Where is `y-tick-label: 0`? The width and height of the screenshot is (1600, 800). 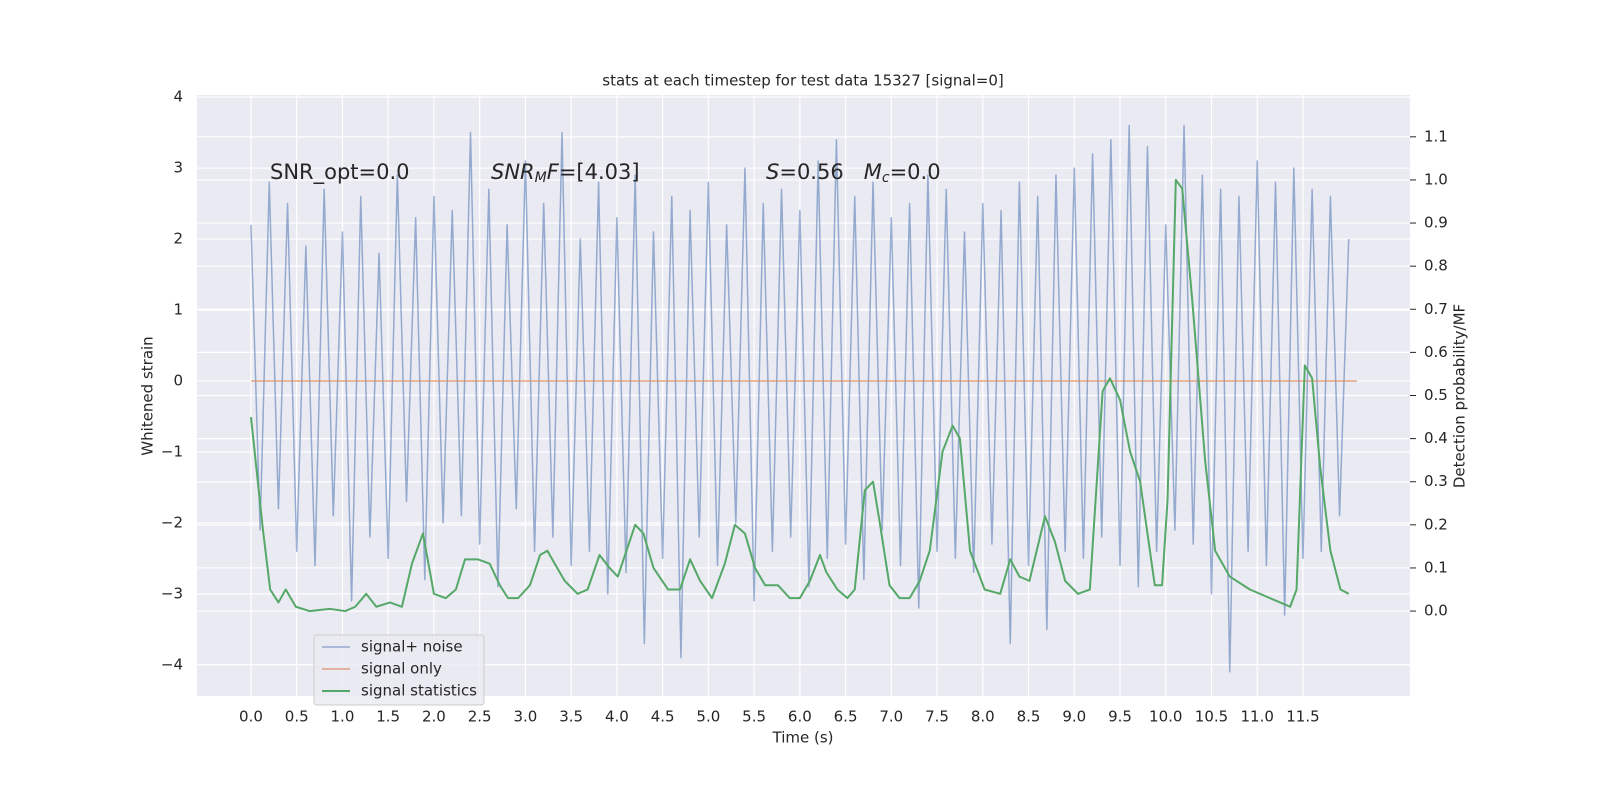 y-tick-label: 0 is located at coordinates (178, 380).